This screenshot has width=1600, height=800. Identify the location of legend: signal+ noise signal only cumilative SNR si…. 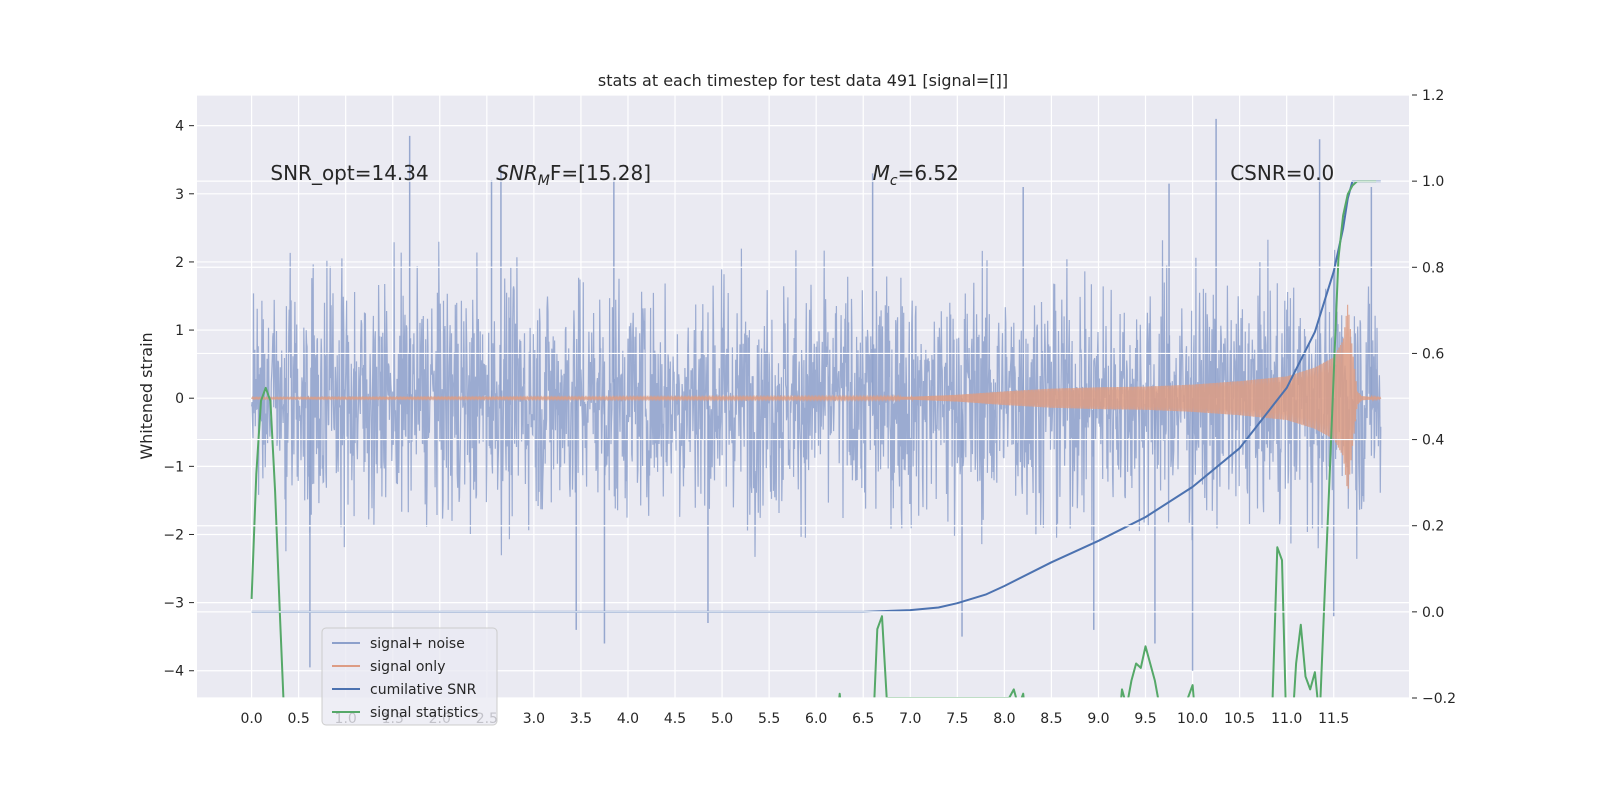
(409, 676).